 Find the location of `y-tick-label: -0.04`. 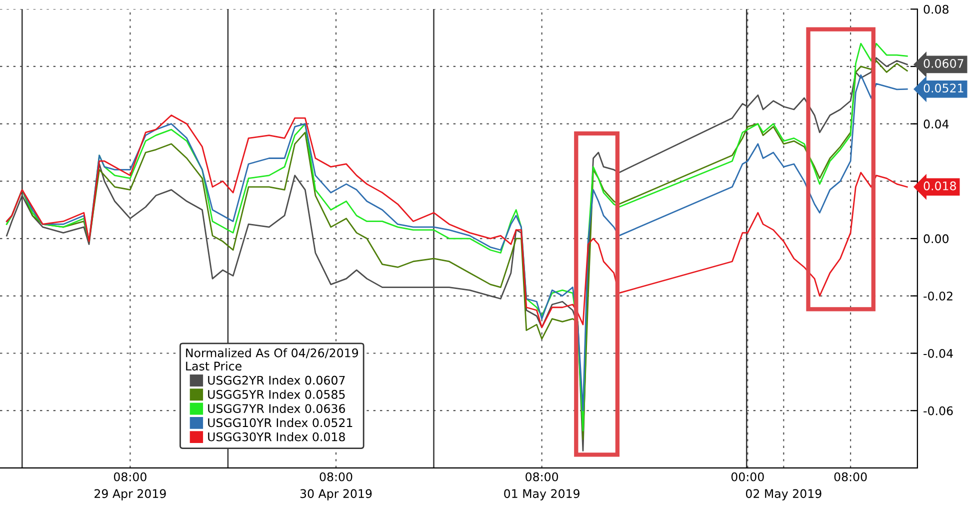

y-tick-label: -0.04 is located at coordinates (938, 353).